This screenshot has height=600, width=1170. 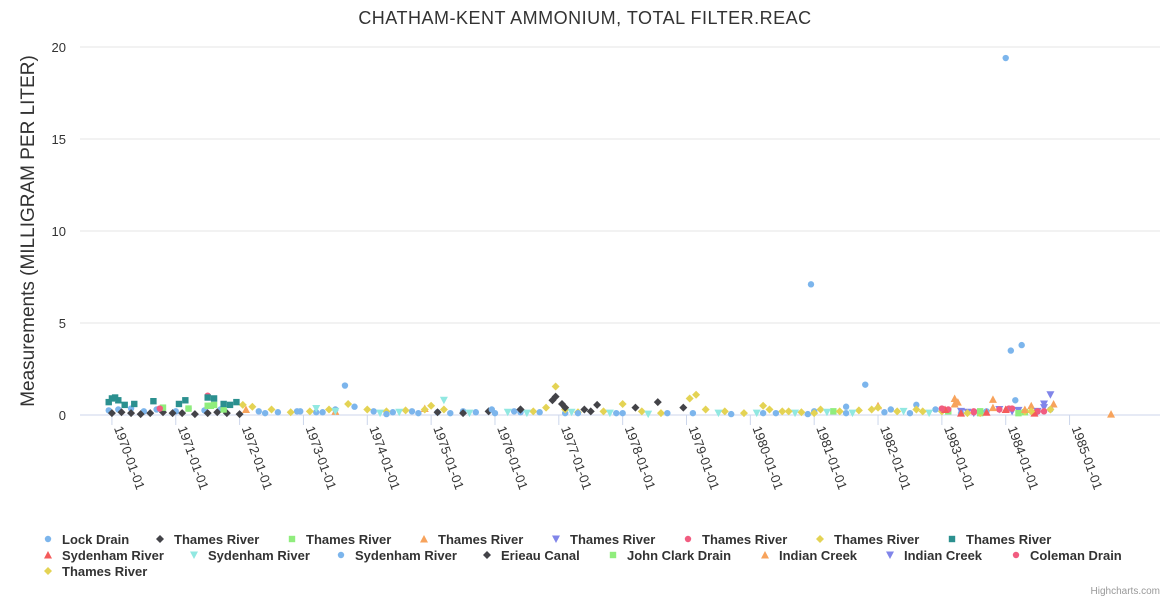 What do you see at coordinates (86, 539) in the screenshot?
I see `legend-item: Lock Drain` at bounding box center [86, 539].